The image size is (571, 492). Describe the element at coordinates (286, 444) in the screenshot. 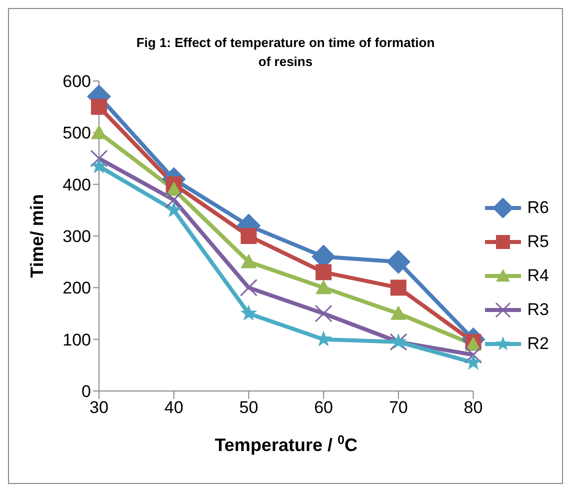

I see `x-axis-title: Temperature / $^{0}$C` at that location.